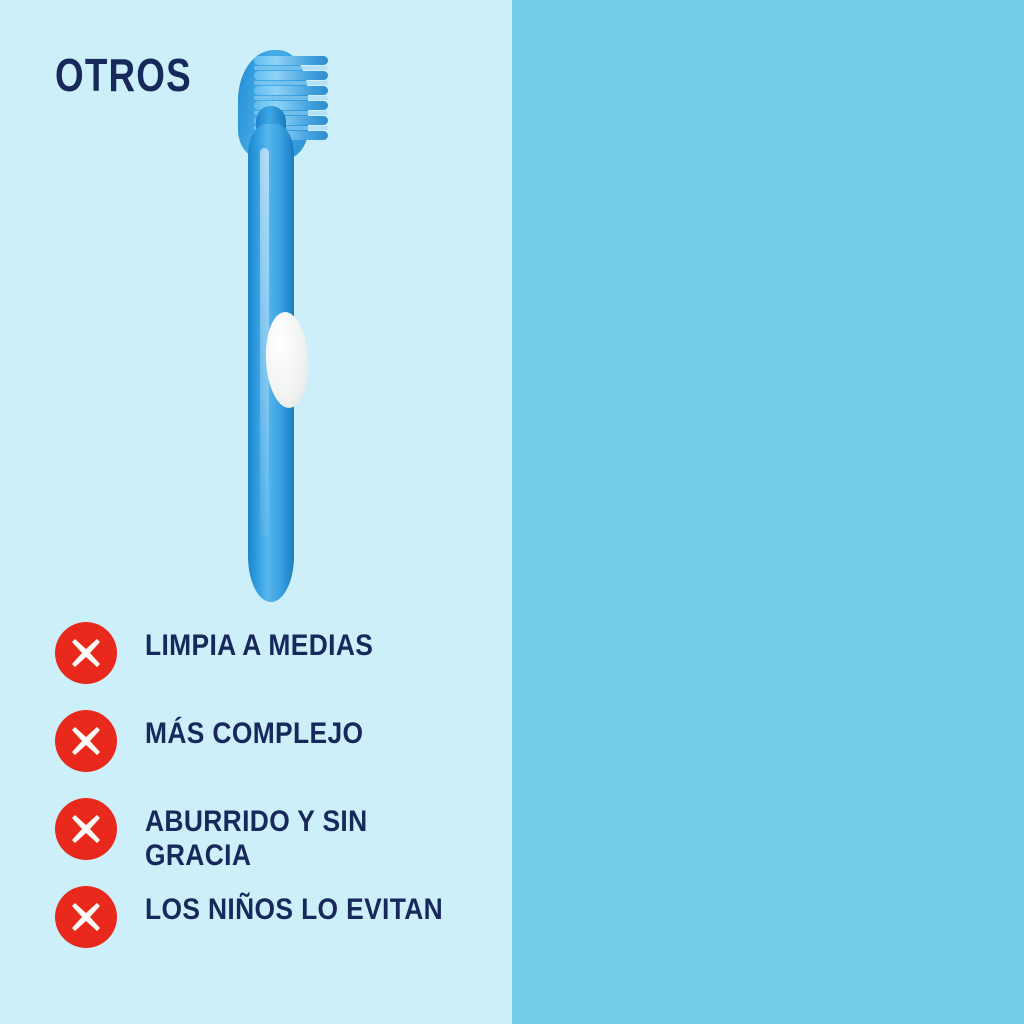 The width and height of the screenshot is (1024, 1024). What do you see at coordinates (294, 909) in the screenshot?
I see `list-item-label: LOS NIÑOS LO EVITAN` at bounding box center [294, 909].